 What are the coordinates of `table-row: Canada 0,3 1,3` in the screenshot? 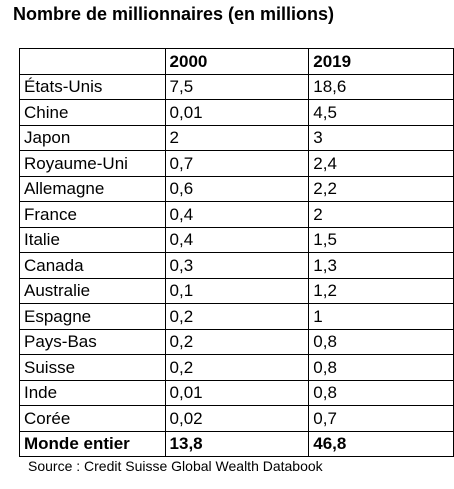 It's located at (237, 266).